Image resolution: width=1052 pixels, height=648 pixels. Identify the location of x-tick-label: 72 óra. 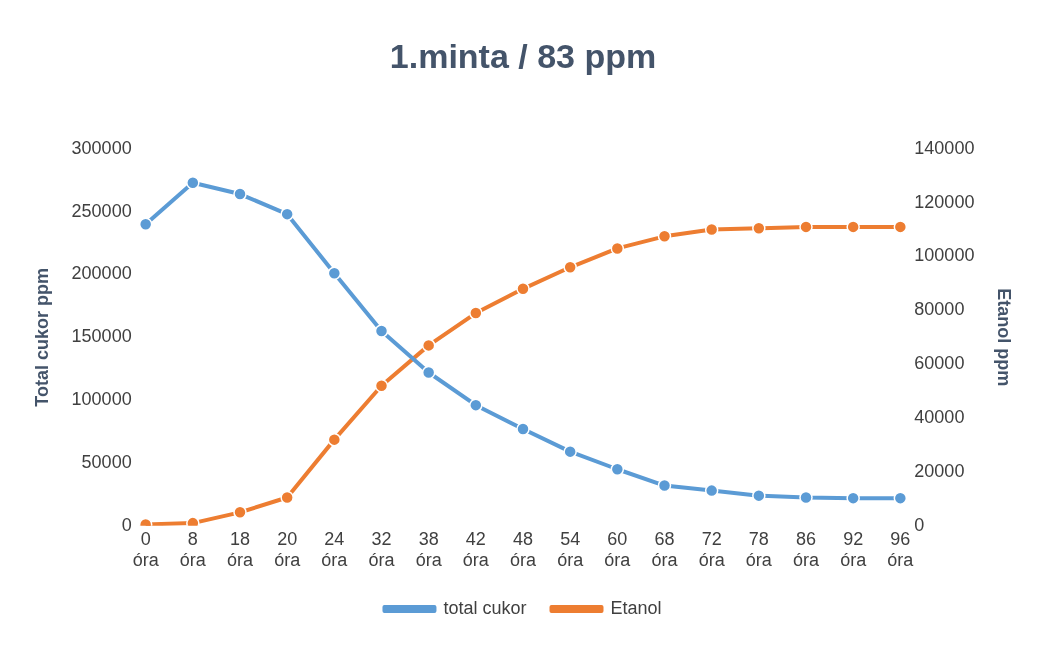
(712, 549).